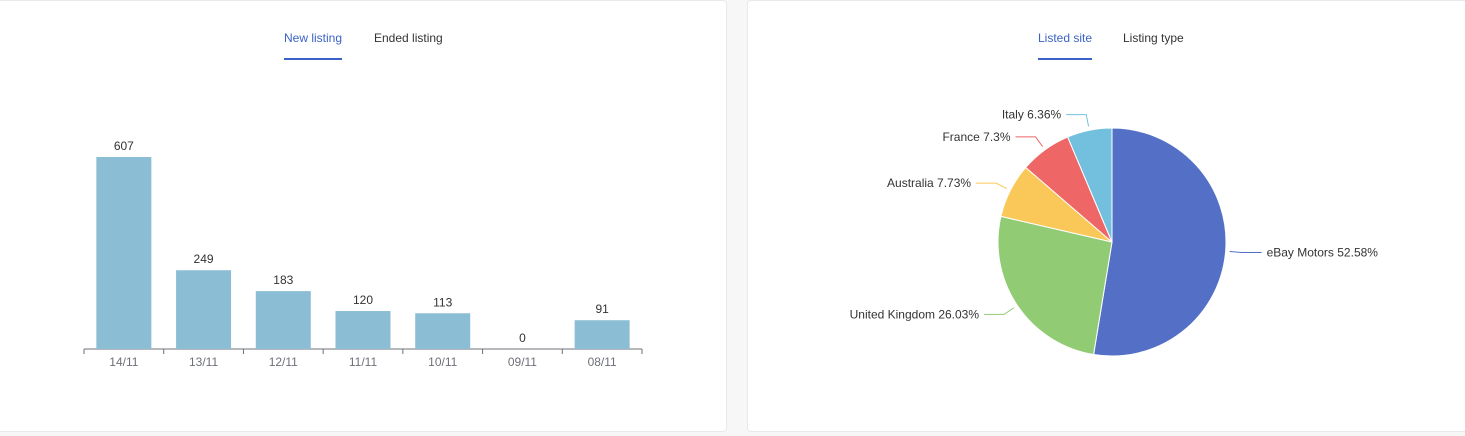  What do you see at coordinates (123, 362) in the screenshot?
I see `x-tick-label: 14/11` at bounding box center [123, 362].